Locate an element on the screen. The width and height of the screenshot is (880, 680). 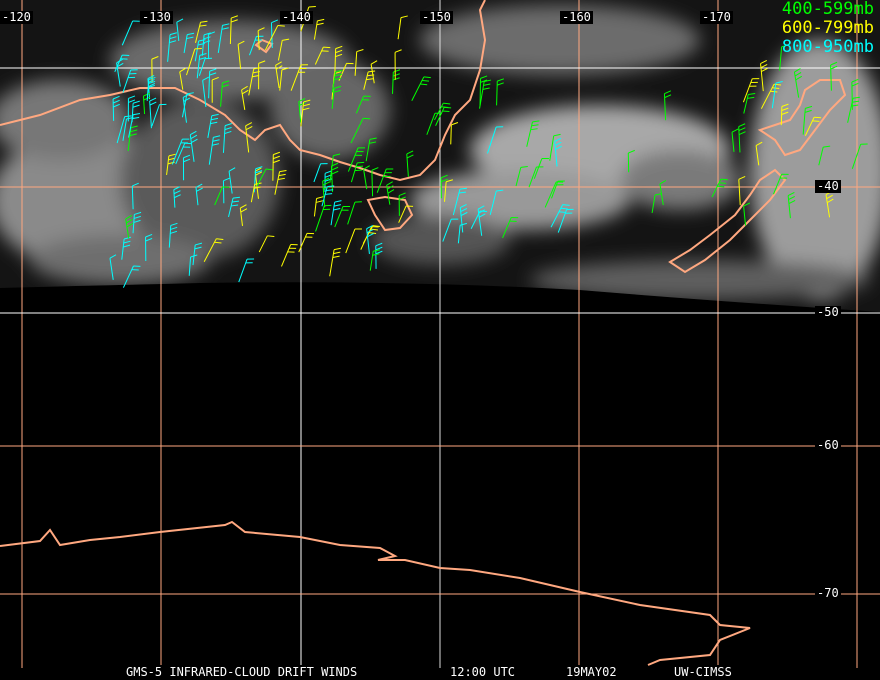
lon-label: -170 is located at coordinates (716, 17).